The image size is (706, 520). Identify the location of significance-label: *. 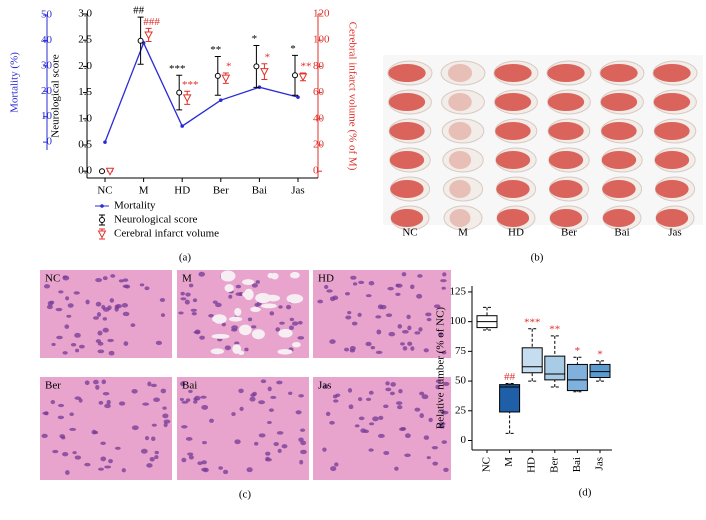
(578, 351).